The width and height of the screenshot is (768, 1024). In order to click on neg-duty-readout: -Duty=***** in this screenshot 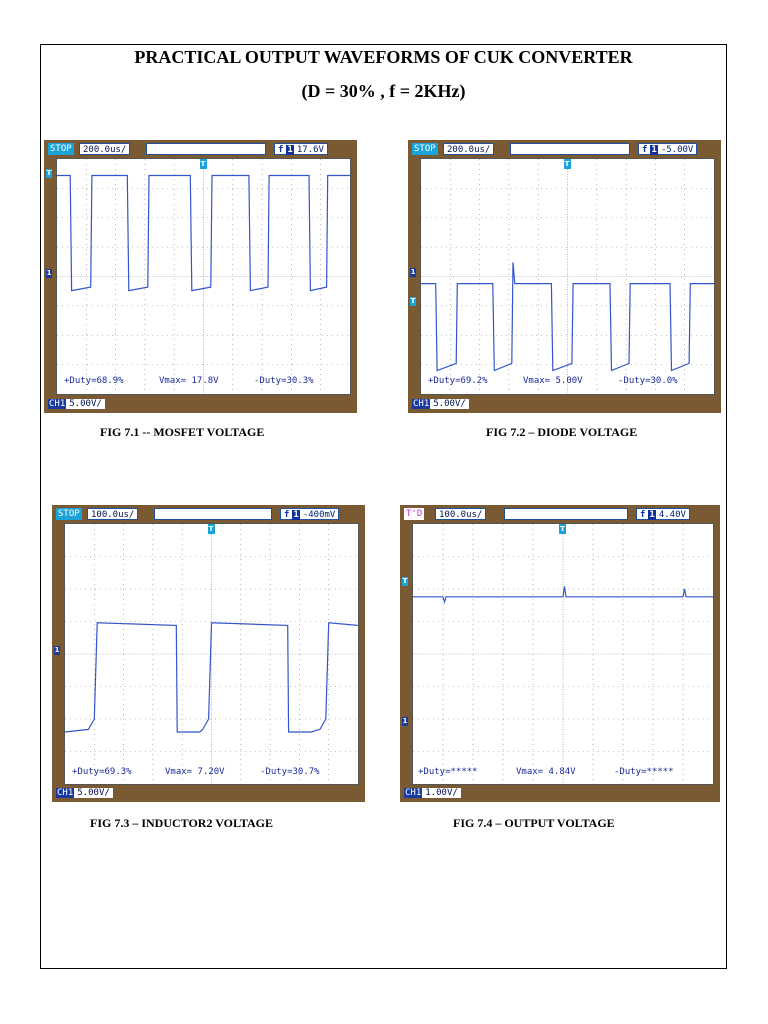, I will do `click(644, 772)`.